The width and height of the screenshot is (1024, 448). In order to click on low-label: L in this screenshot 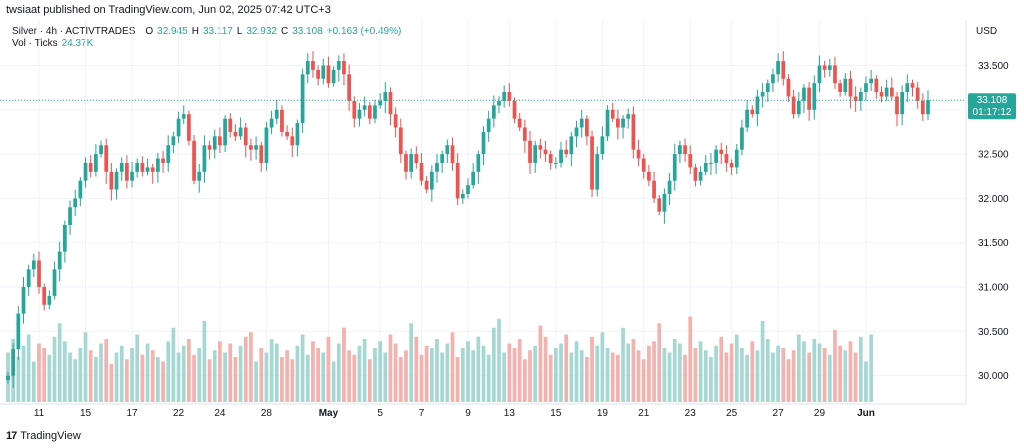, I will do `click(239, 31)`.